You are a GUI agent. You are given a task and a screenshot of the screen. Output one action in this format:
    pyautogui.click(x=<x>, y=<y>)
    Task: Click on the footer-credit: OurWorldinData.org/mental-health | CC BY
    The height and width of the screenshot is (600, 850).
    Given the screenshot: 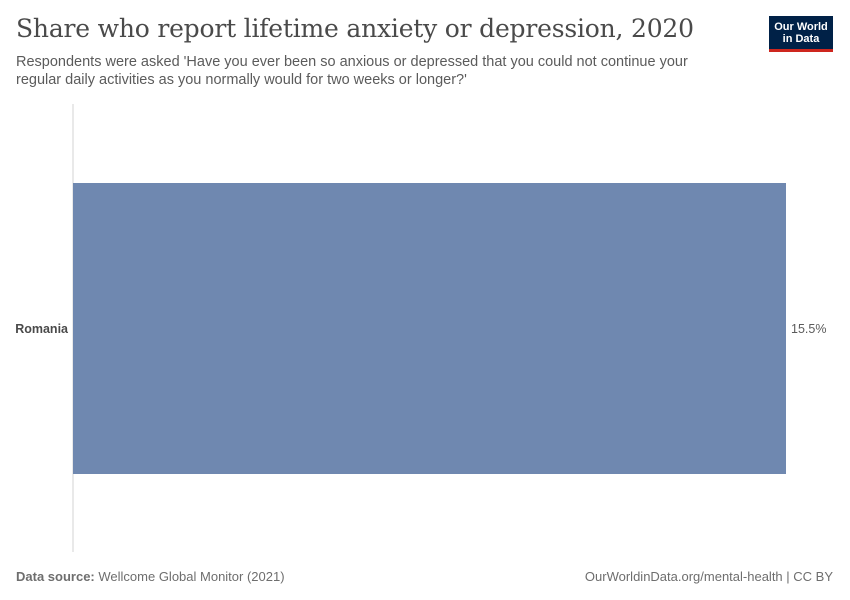 What is the action you would take?
    pyautogui.click(x=708, y=576)
    